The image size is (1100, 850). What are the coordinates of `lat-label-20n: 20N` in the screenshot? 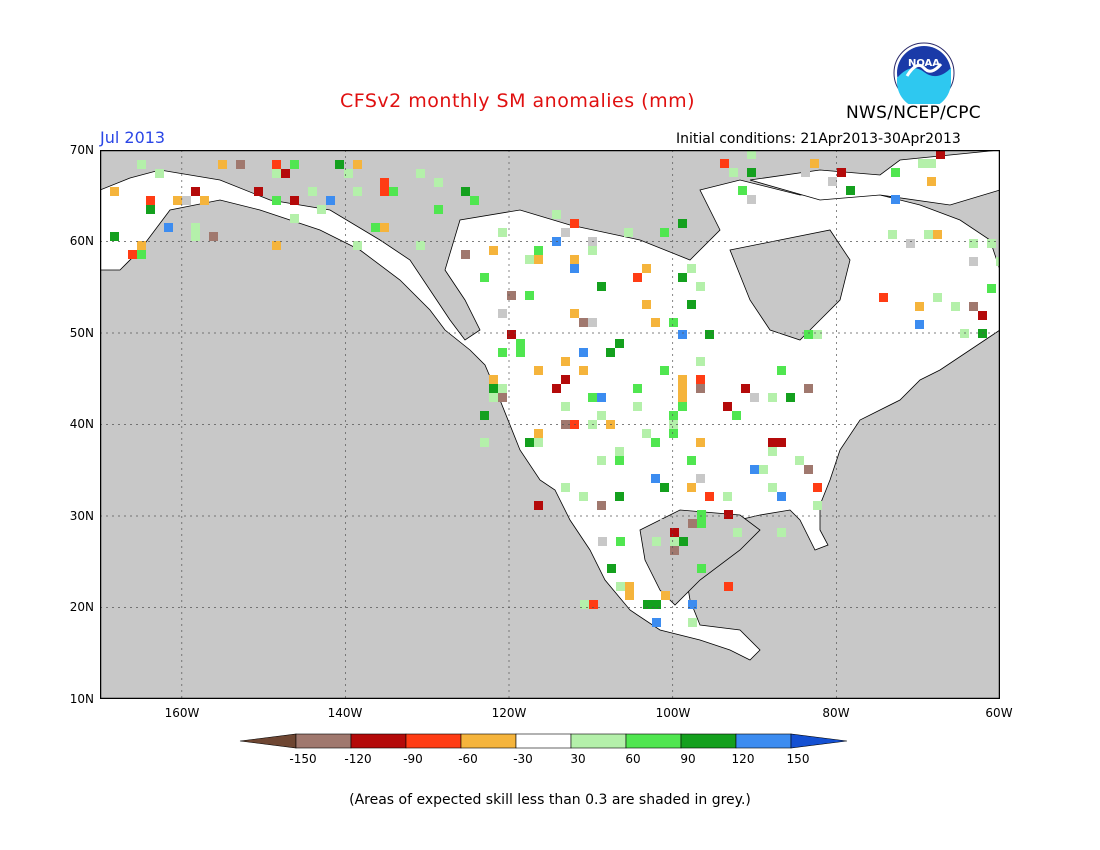 It's located at (81, 607).